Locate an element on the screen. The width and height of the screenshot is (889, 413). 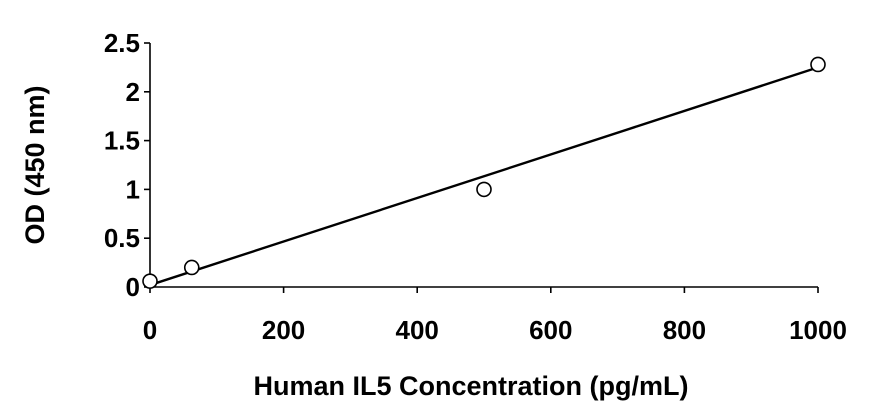
x-tick-label: 200 is located at coordinates (283, 330).